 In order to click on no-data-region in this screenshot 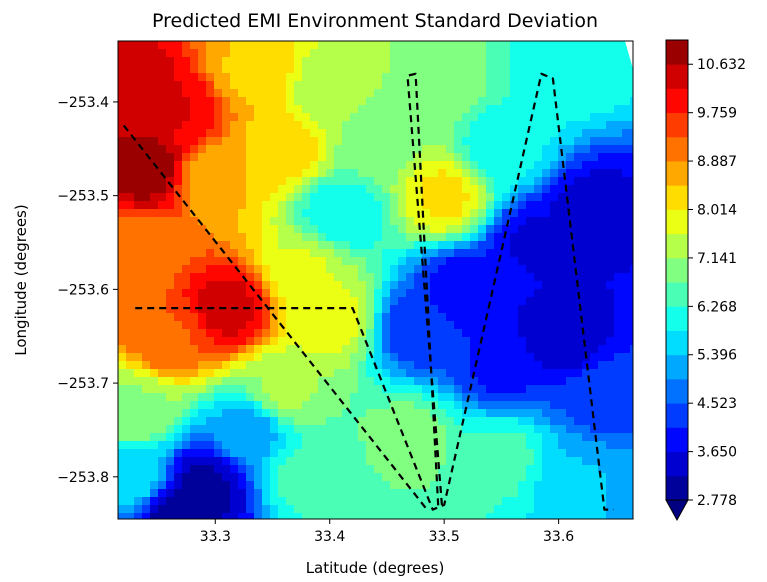, I will do `click(629, 55)`.